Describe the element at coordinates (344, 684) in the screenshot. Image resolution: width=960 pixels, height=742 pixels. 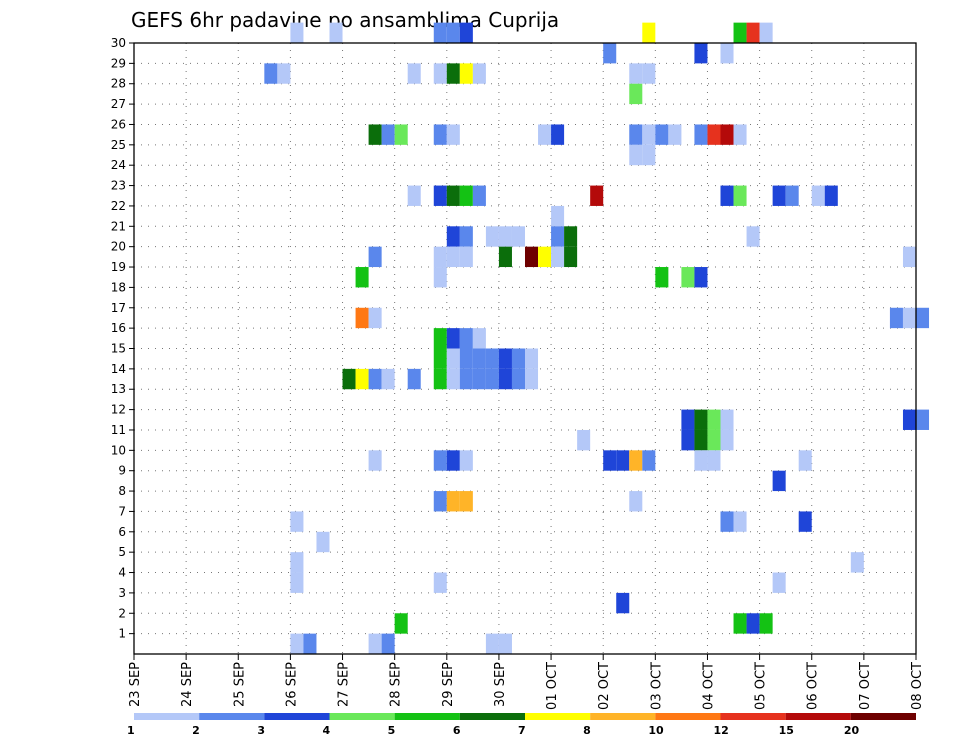
I see `x-tick-label: 27 SEP` at that location.